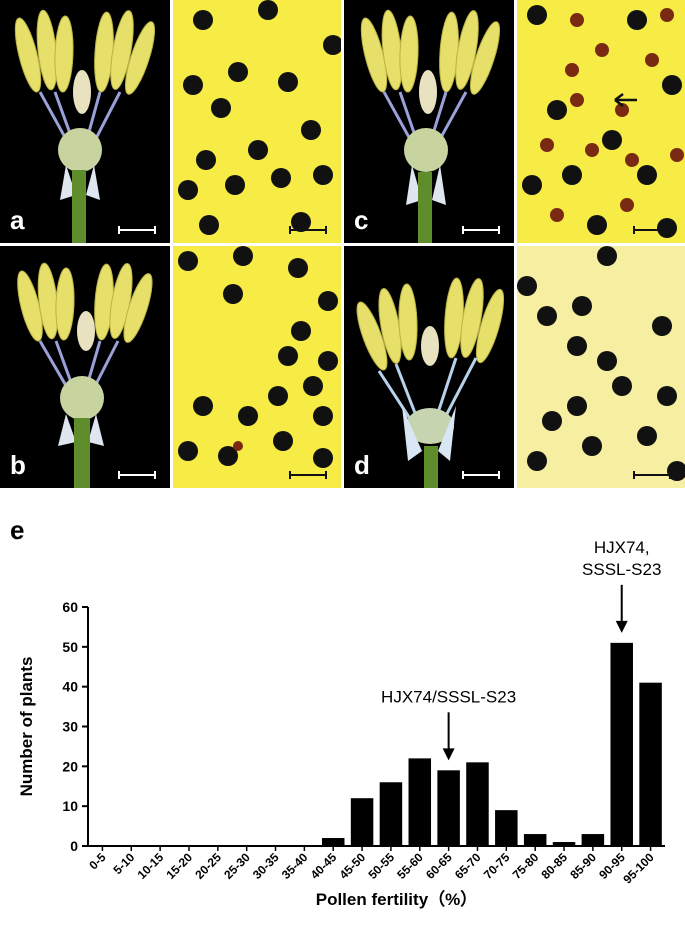 Image resolution: width=685 pixels, height=925 pixels. What do you see at coordinates (124, 863) in the screenshot?
I see `x-tick-label: 5-10` at bounding box center [124, 863].